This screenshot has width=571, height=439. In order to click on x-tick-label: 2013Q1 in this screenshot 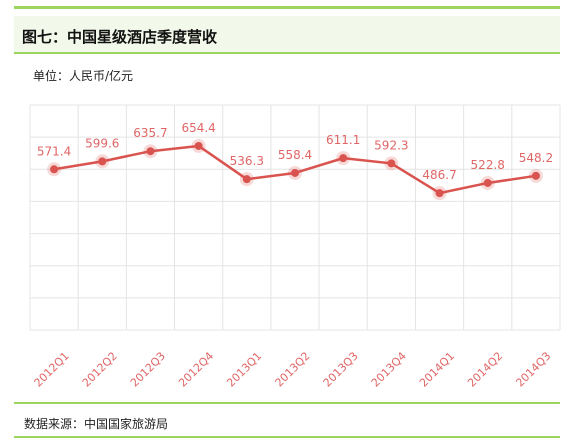, I will do `click(244, 369)`.